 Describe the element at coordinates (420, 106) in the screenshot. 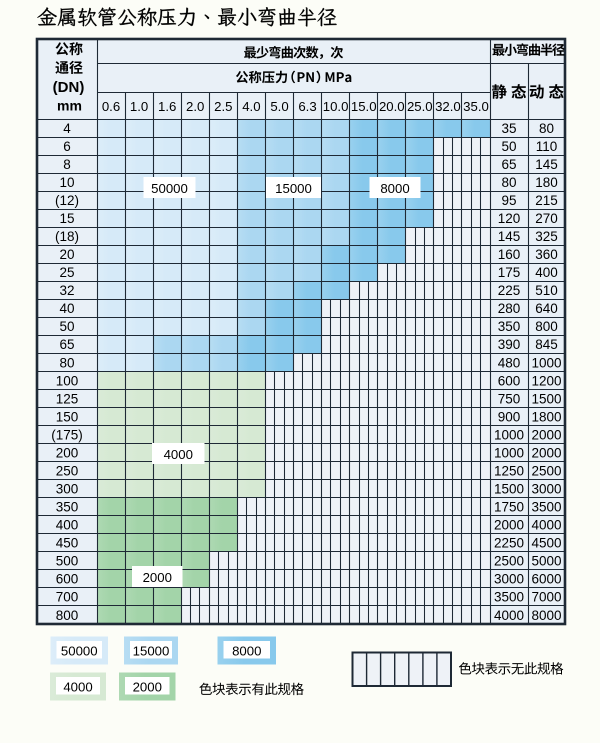

I see `svg-text: 25.0` at that location.